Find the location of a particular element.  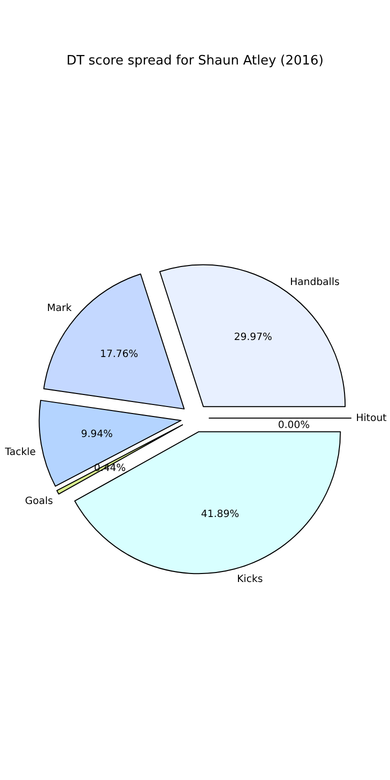

data-label: 41.89% is located at coordinates (220, 514).